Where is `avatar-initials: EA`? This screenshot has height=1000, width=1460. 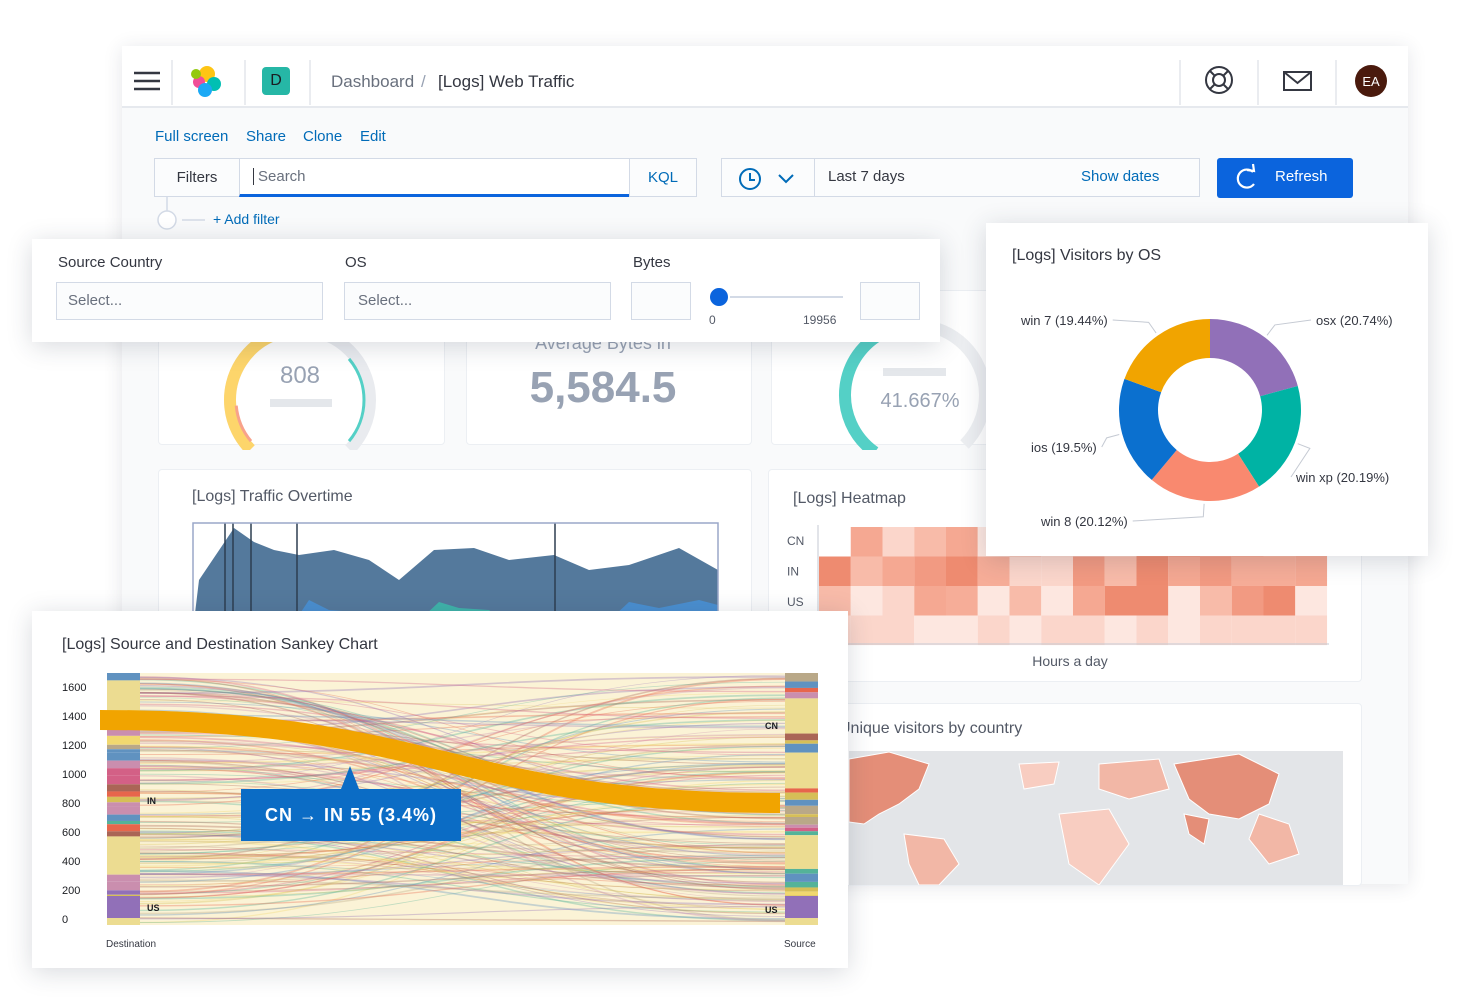 avatar-initials: EA is located at coordinates (1371, 81).